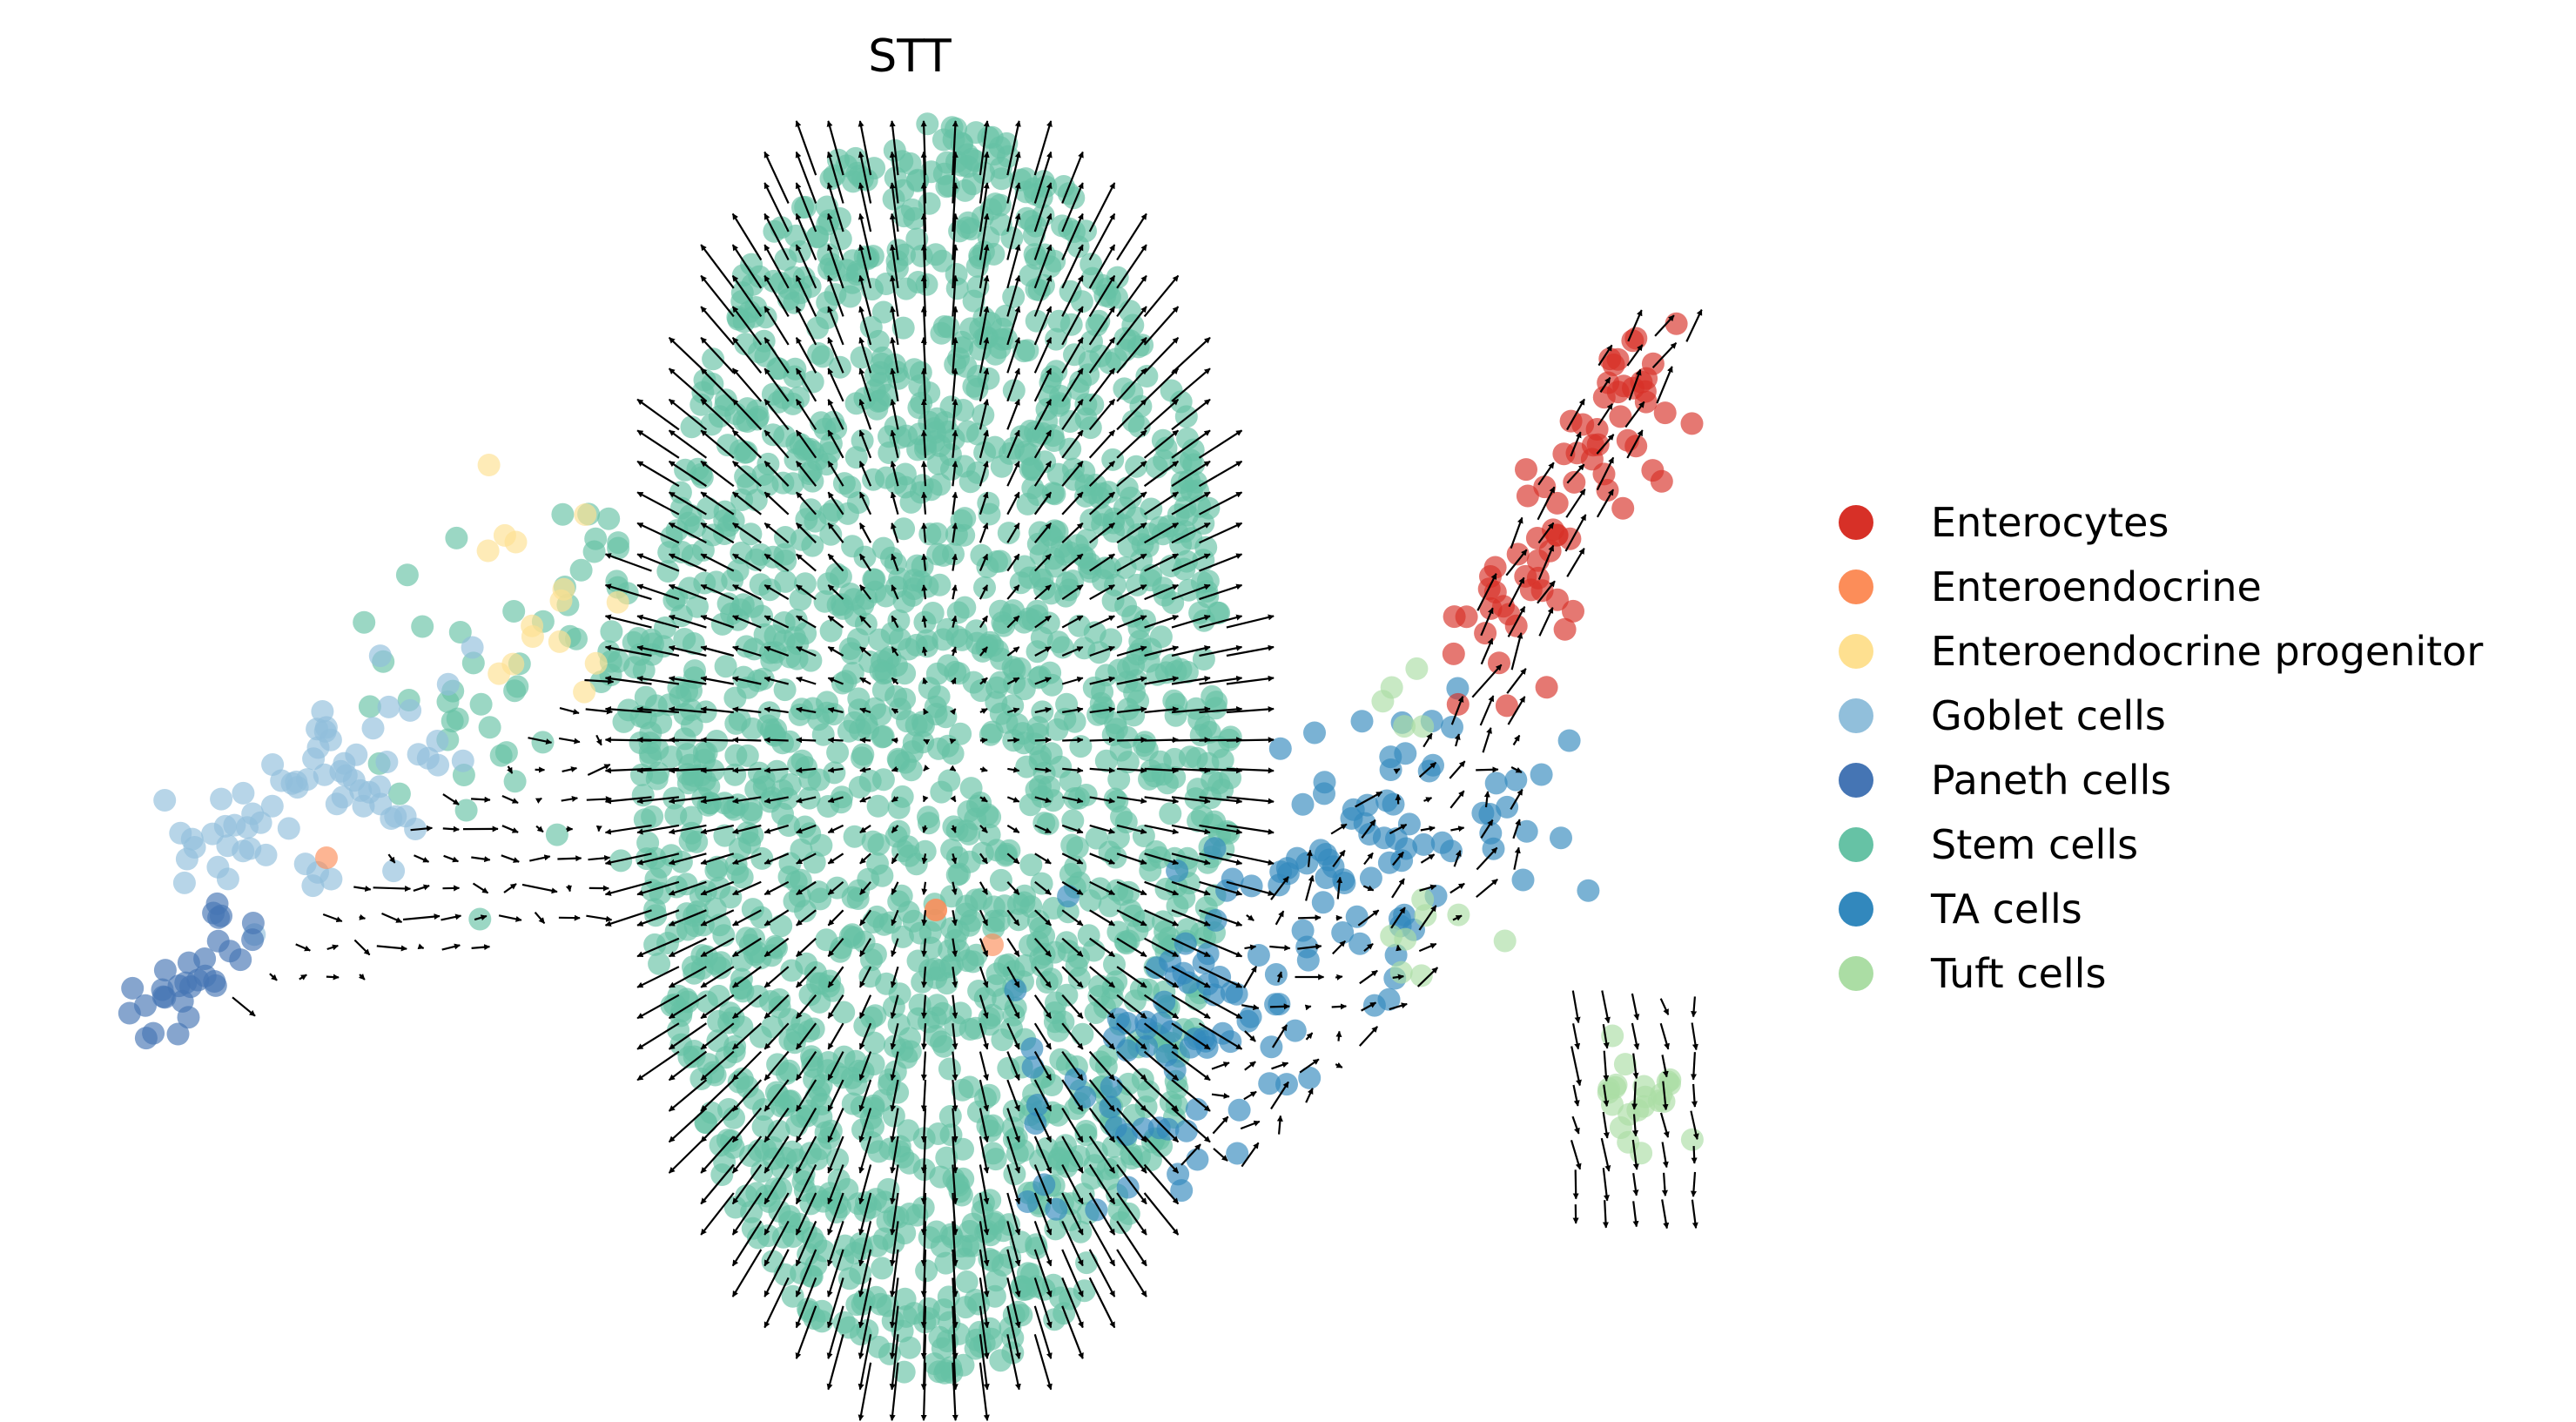 This screenshot has height=1422, width=2576. What do you see at coordinates (1972, 973) in the screenshot?
I see `legend-item: Tuft cells` at bounding box center [1972, 973].